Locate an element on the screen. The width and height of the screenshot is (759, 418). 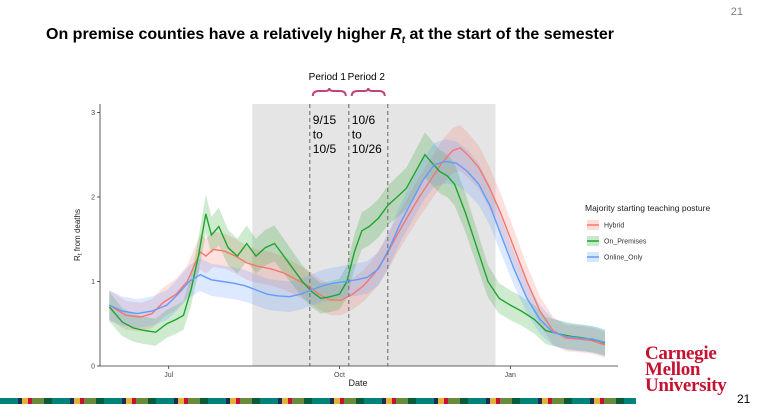
period-1-range-0: 9/15 is located at coordinates (325, 120).